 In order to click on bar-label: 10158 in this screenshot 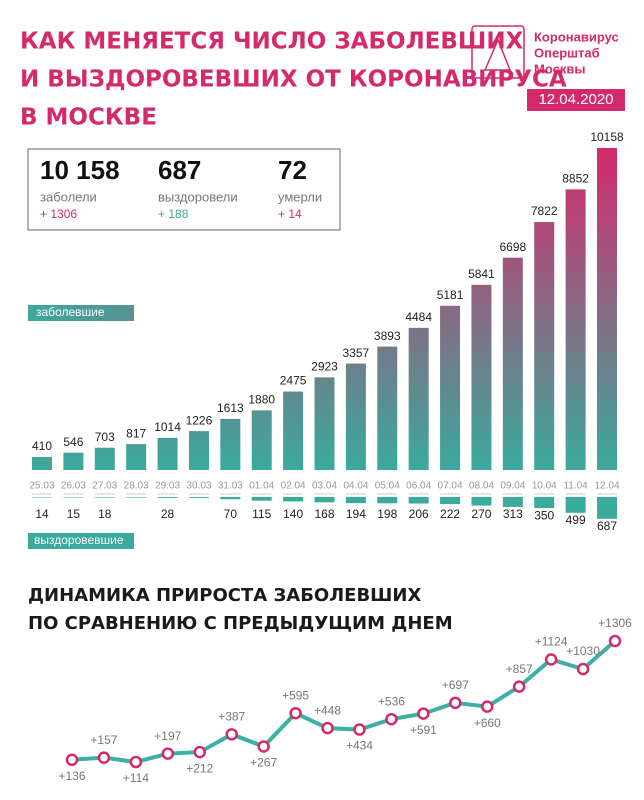, I will do `click(607, 137)`.